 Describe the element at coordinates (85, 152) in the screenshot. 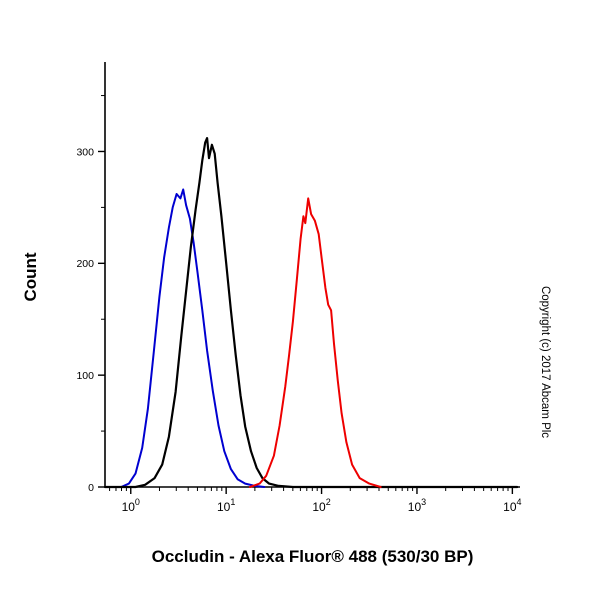

I see `y-tick-label: 300` at that location.